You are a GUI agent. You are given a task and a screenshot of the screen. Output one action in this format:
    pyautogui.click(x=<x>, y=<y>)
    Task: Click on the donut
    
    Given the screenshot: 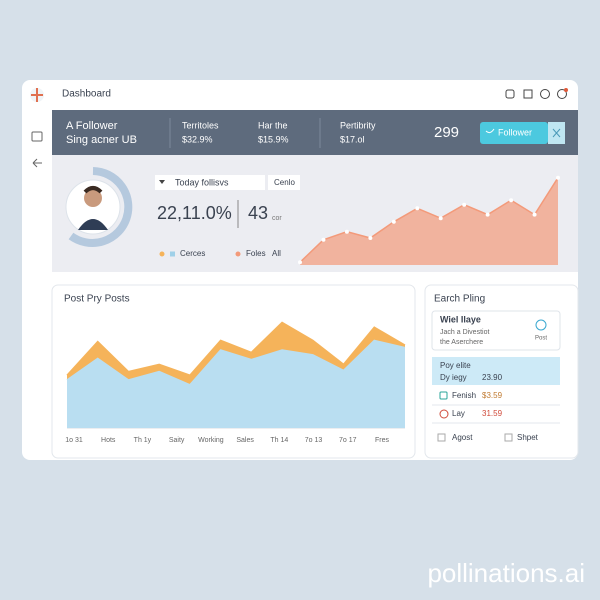 What is the action you would take?
    pyautogui.click(x=100, y=207)
    